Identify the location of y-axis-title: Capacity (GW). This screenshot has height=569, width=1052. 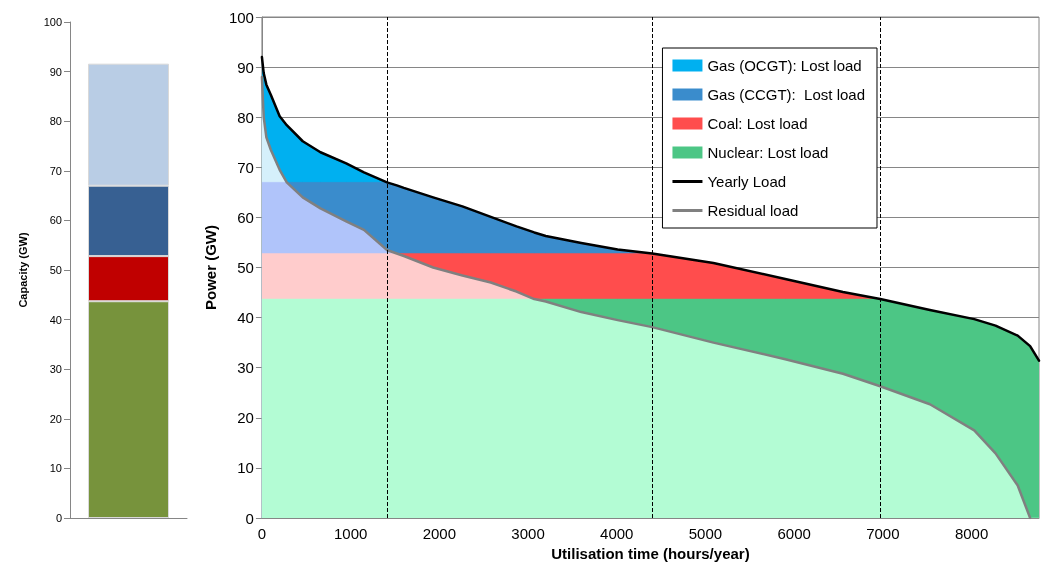
(22, 270).